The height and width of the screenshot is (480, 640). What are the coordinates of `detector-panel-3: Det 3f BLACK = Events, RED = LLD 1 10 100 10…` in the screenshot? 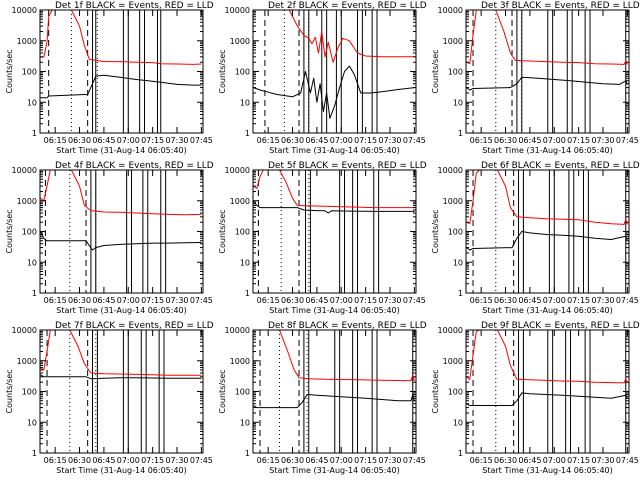 It's located at (535, 78).